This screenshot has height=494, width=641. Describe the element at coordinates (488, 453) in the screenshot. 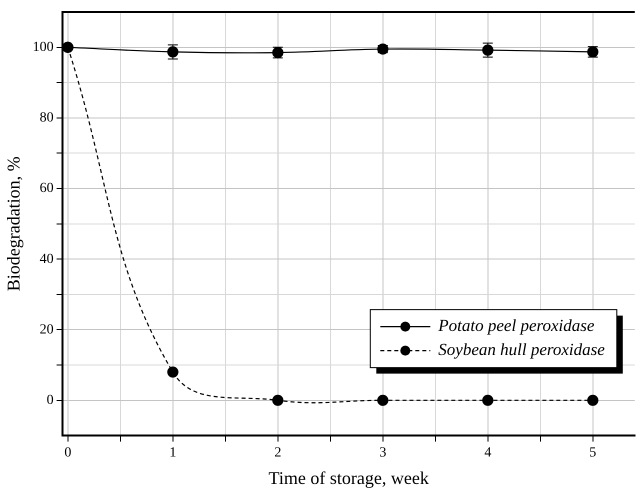

I see `x-tick-label: 4` at that location.